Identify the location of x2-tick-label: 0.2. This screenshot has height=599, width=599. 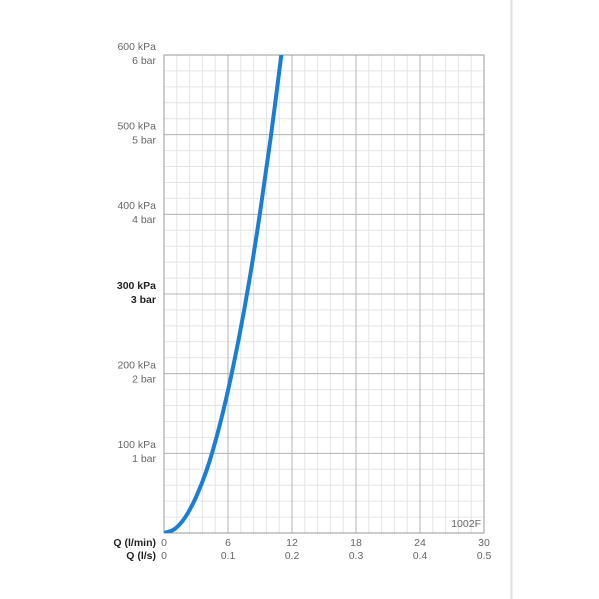
(292, 556).